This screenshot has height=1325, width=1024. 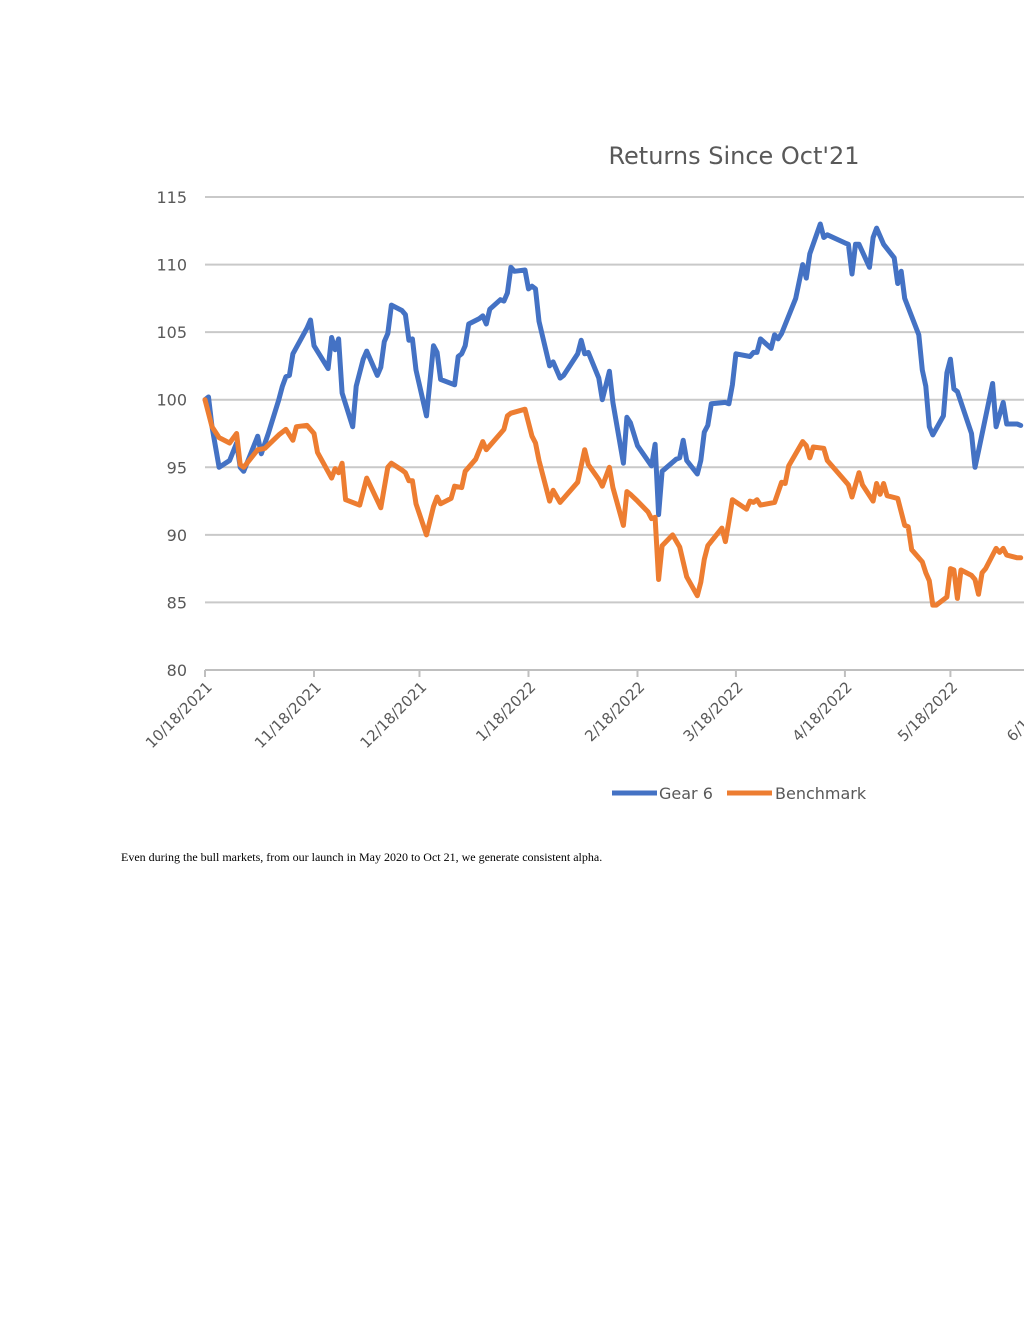 What do you see at coordinates (614, 711) in the screenshot?
I see `x-tick-label: 2/18/2022` at bounding box center [614, 711].